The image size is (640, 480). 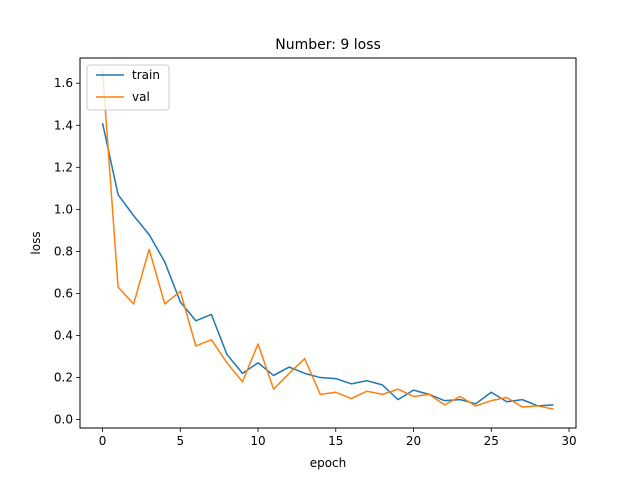 What do you see at coordinates (328, 463) in the screenshot?
I see `x-axis-label: epoch` at bounding box center [328, 463].